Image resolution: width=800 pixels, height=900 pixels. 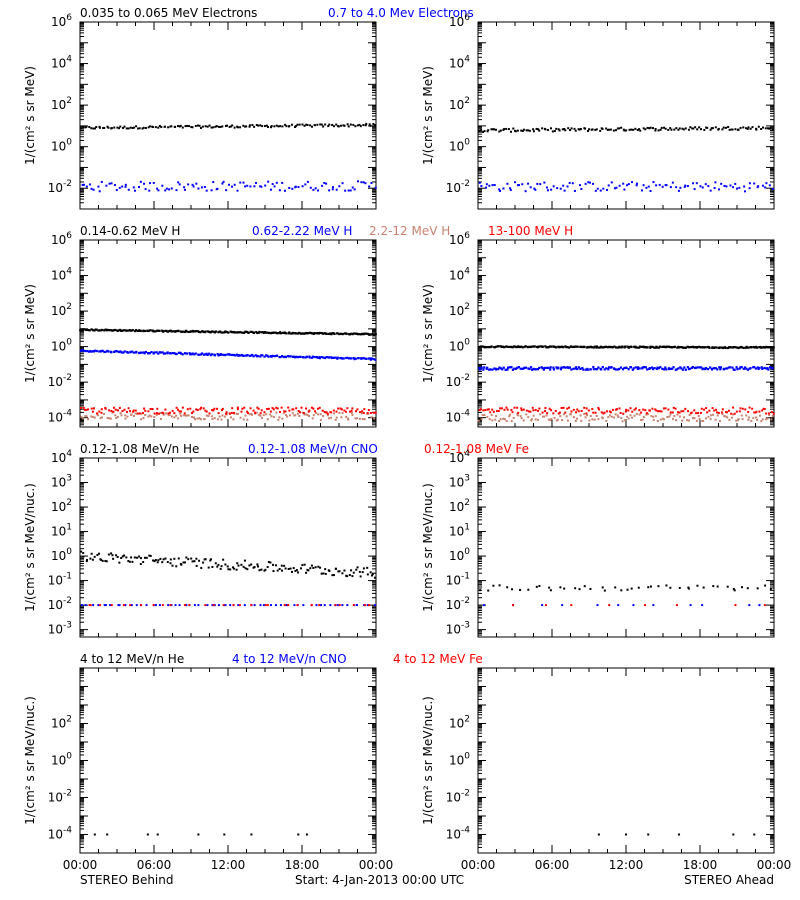 I want to click on y-tick-label: 10⁰, so click(x=459, y=146).